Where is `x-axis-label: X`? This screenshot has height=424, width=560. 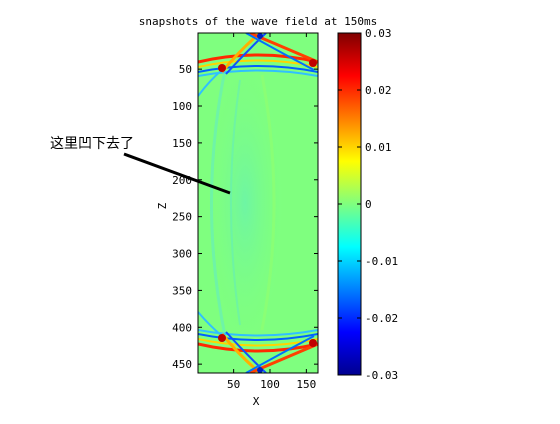
x-axis-label: X is located at coordinates (256, 401).